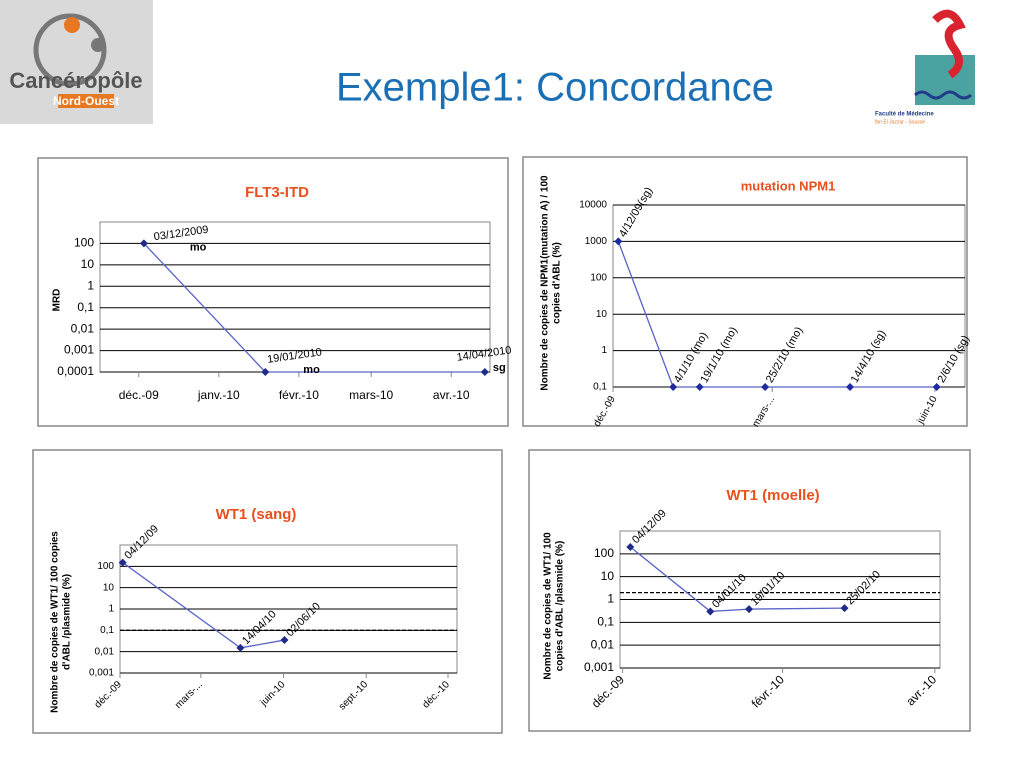 This screenshot has width=1024, height=768. What do you see at coordinates (451, 395) in the screenshot?
I see `x-tick-label: avr.-10` at bounding box center [451, 395].